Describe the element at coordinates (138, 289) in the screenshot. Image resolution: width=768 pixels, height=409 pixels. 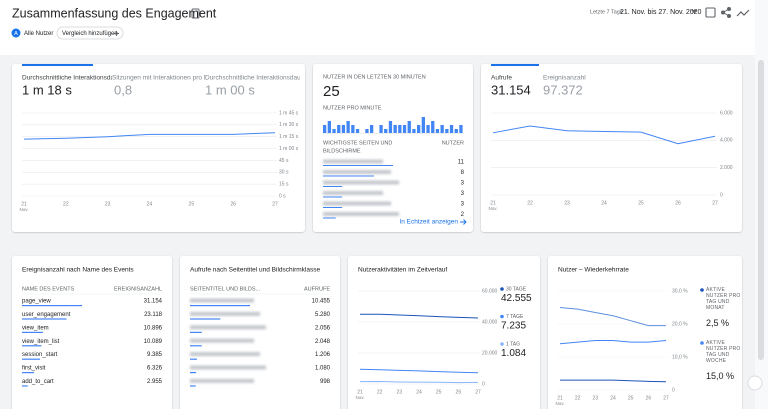
I see `table-header: EREIGNISANZAHL` at that location.